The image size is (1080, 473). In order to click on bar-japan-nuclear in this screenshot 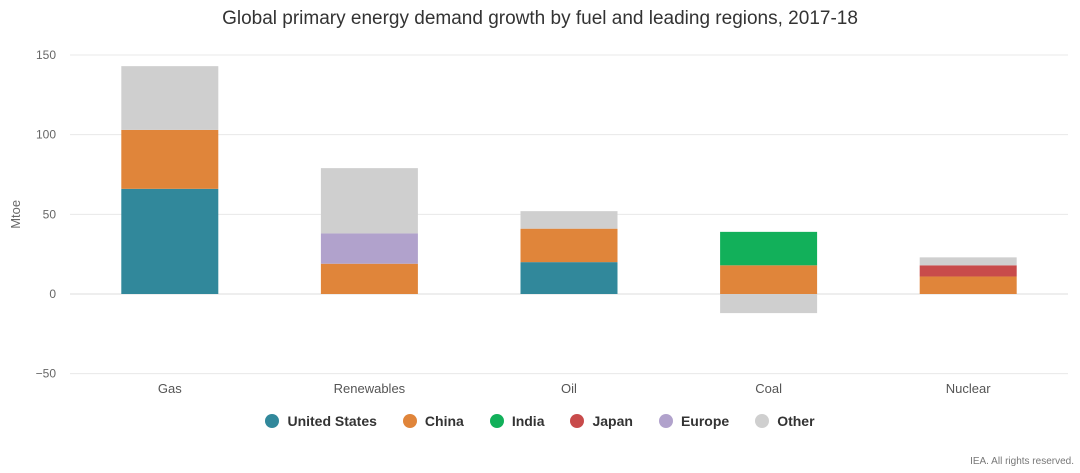, I will do `click(968, 271)`.